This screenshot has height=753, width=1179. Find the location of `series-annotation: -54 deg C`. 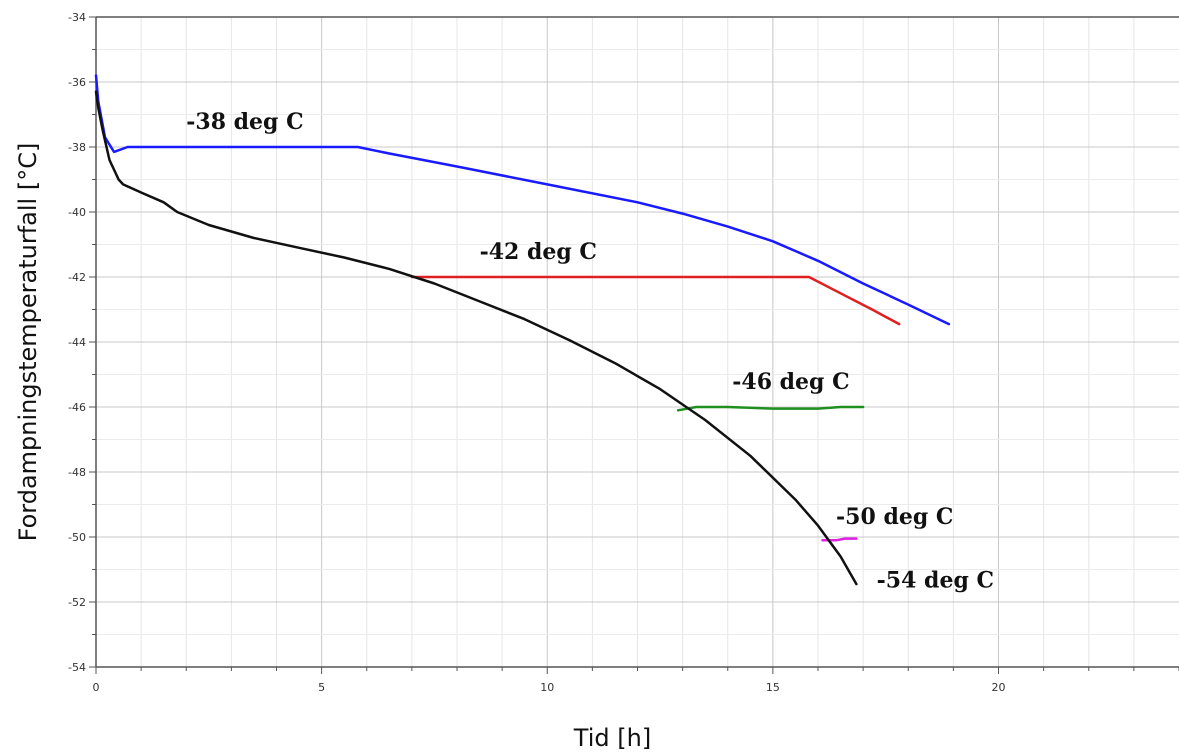

series-annotation: -54 deg C is located at coordinates (935, 580).